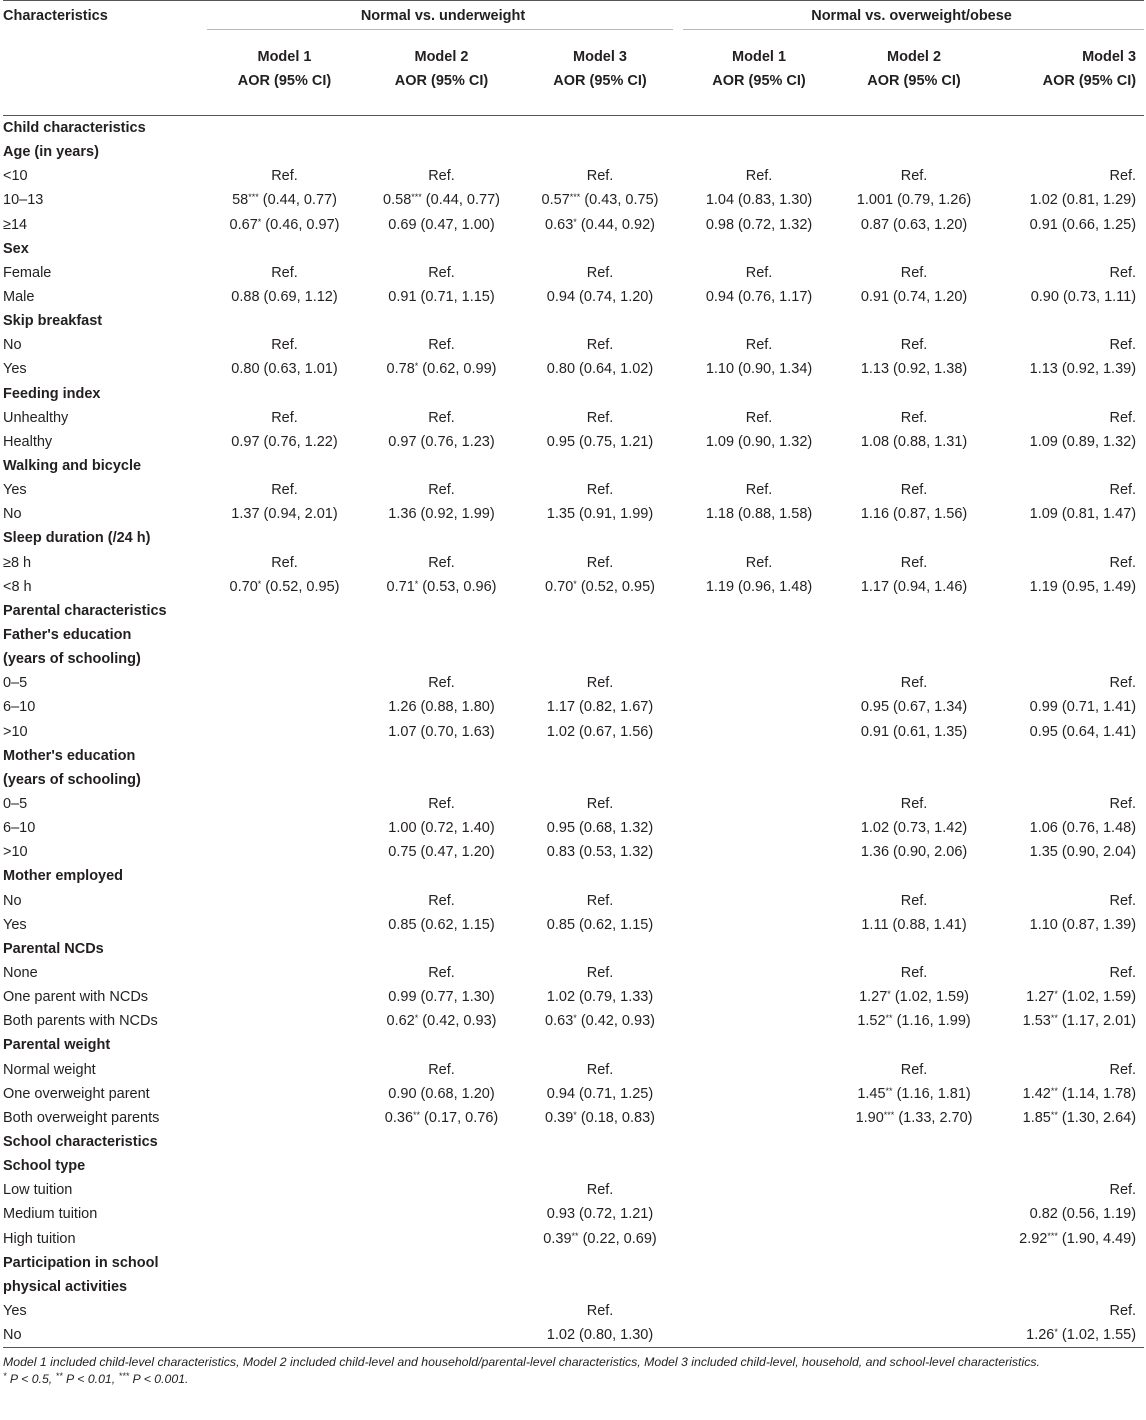  What do you see at coordinates (759, 369) in the screenshot?
I see `estimate-cell: 1.10 (0.90, 1.34)` at bounding box center [759, 369].